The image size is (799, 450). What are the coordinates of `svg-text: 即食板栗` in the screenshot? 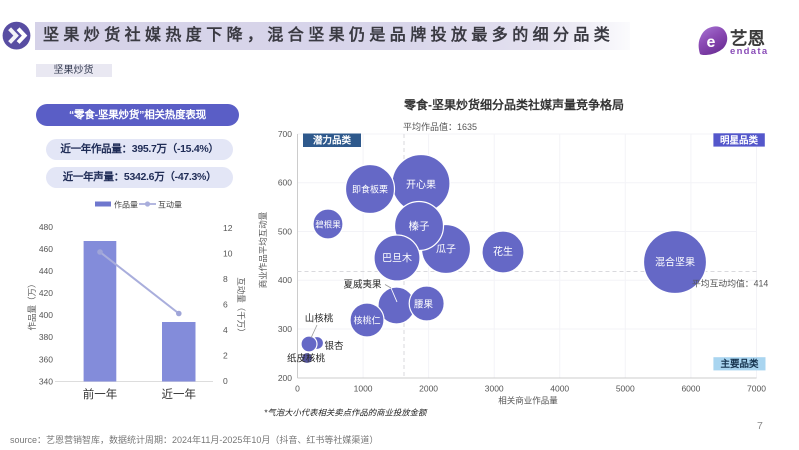 It's located at (370, 189).